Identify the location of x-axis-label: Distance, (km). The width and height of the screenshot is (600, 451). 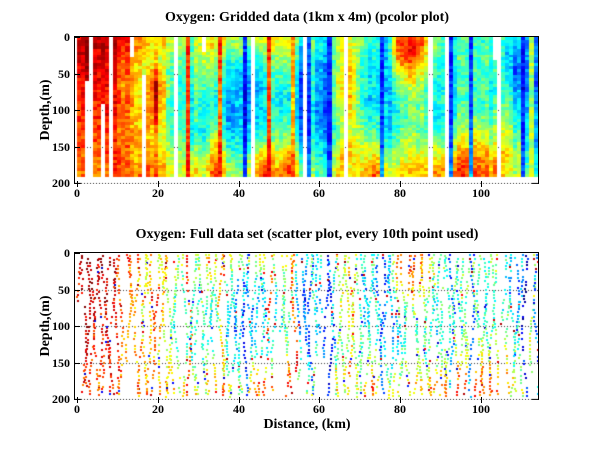
(307, 424).